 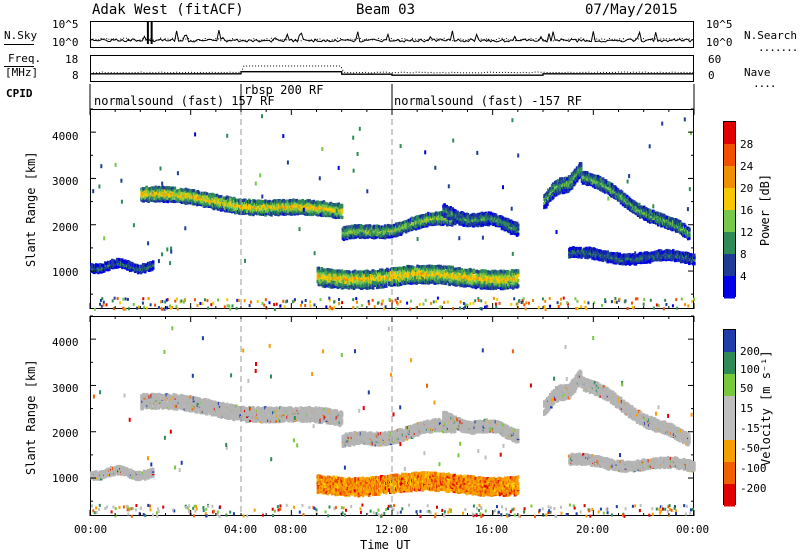 I want to click on noise-right-tick-bottom: 10^0, so click(x=719, y=42).